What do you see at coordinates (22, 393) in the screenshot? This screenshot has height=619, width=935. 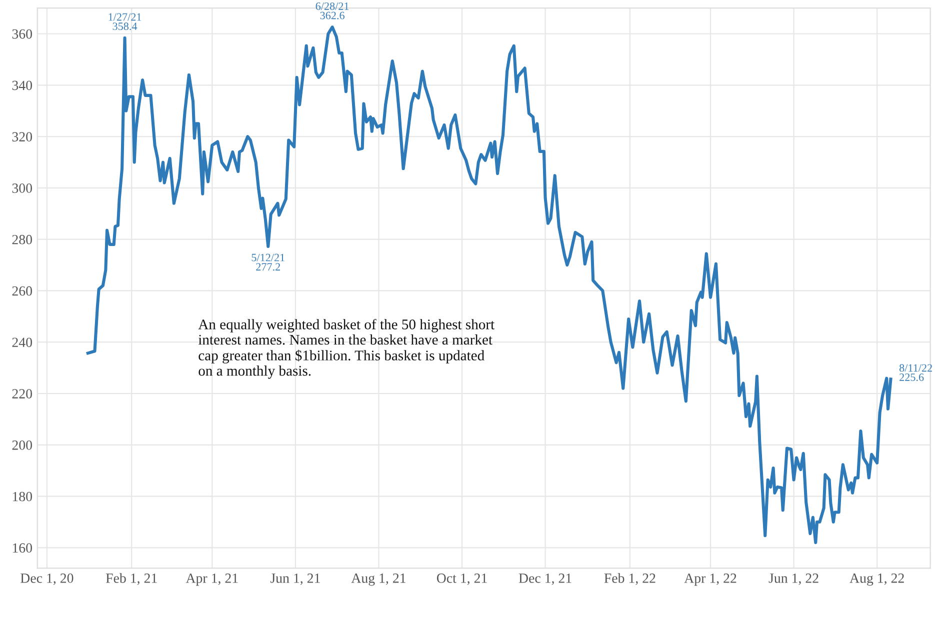 I see `y-tick-label: 220` at bounding box center [22, 393].